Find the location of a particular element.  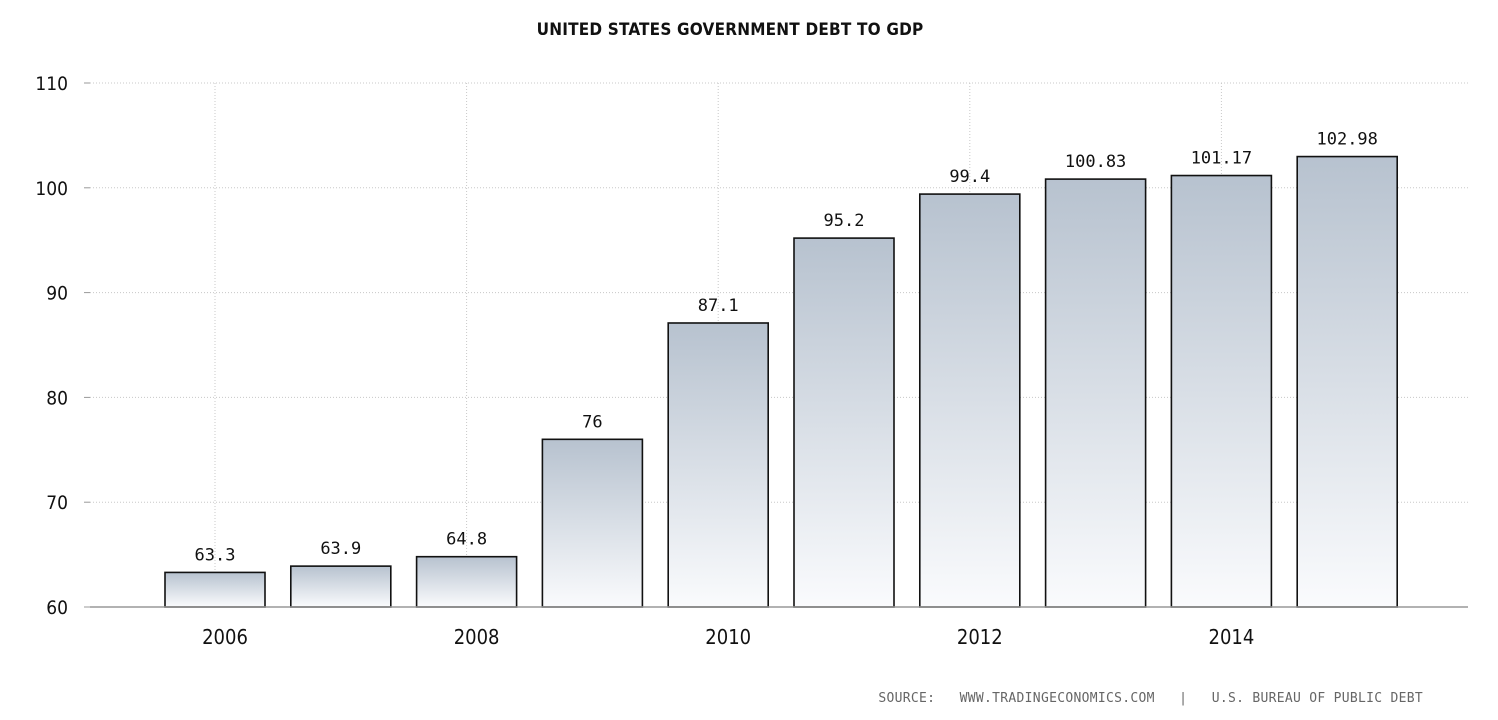

chart-title: UNITED STATES GOVERNMENT DEBT TO GDP is located at coordinates (730, 30).